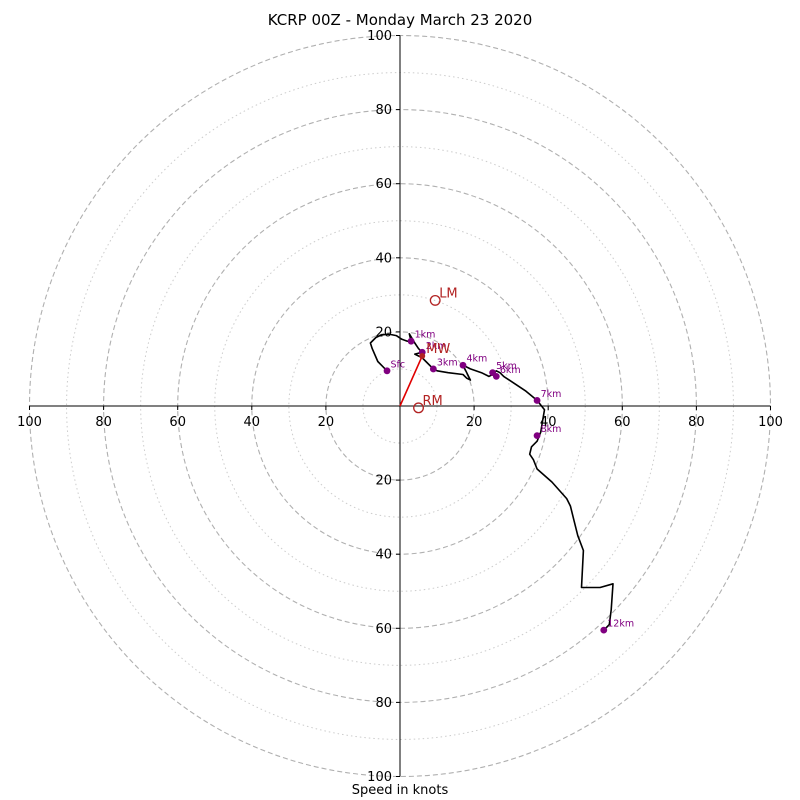 Image resolution: width=800 pixels, height=800 pixels. What do you see at coordinates (387, 371) in the screenshot?
I see `height-point-sfc` at bounding box center [387, 371].